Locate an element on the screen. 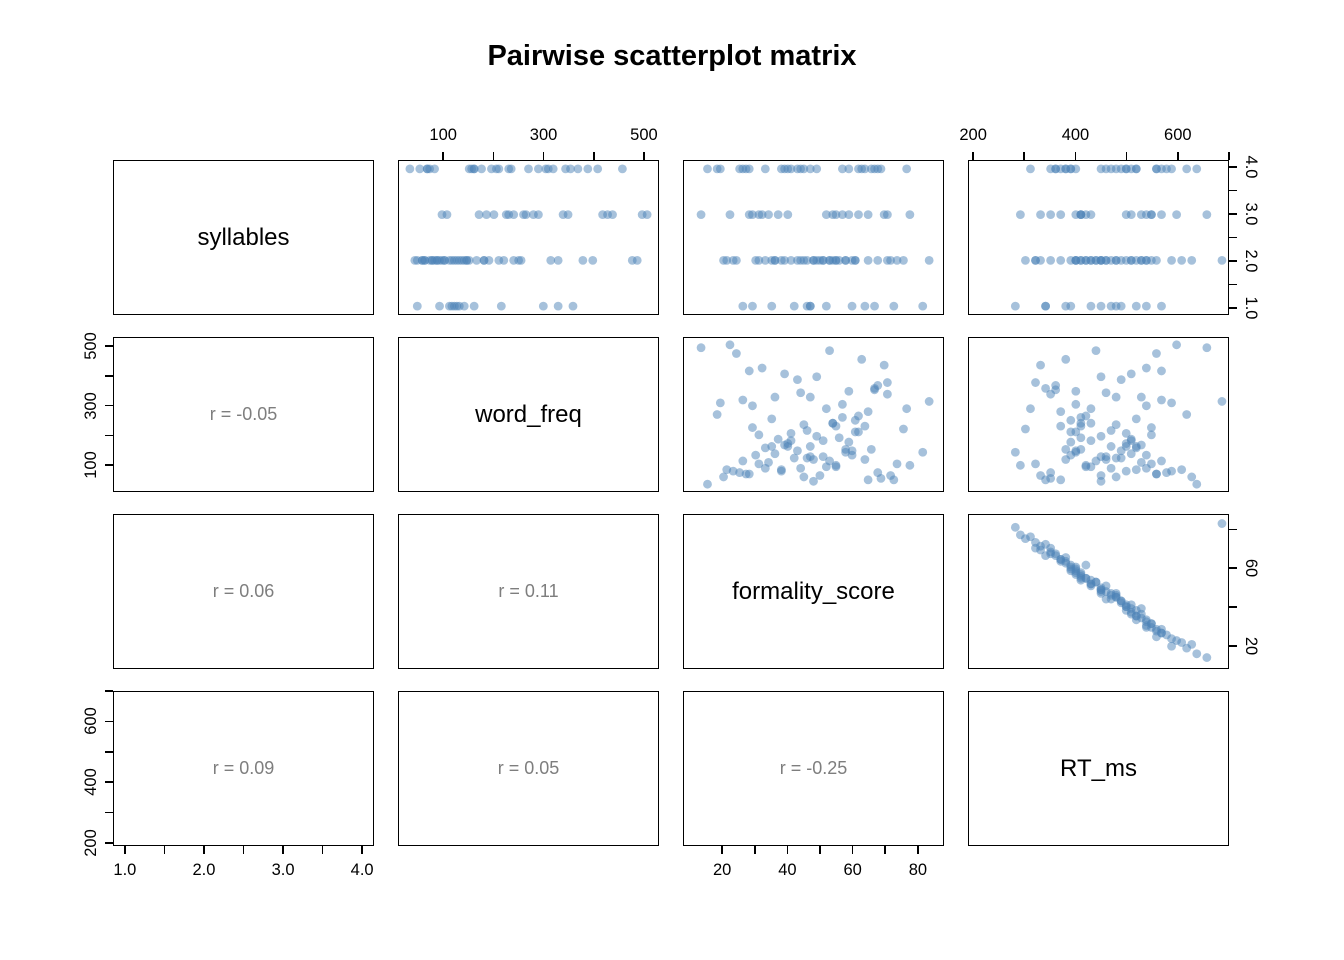 This screenshot has width=1344, height=960. panel-r1-c0: r = -0.05 is located at coordinates (243, 414).